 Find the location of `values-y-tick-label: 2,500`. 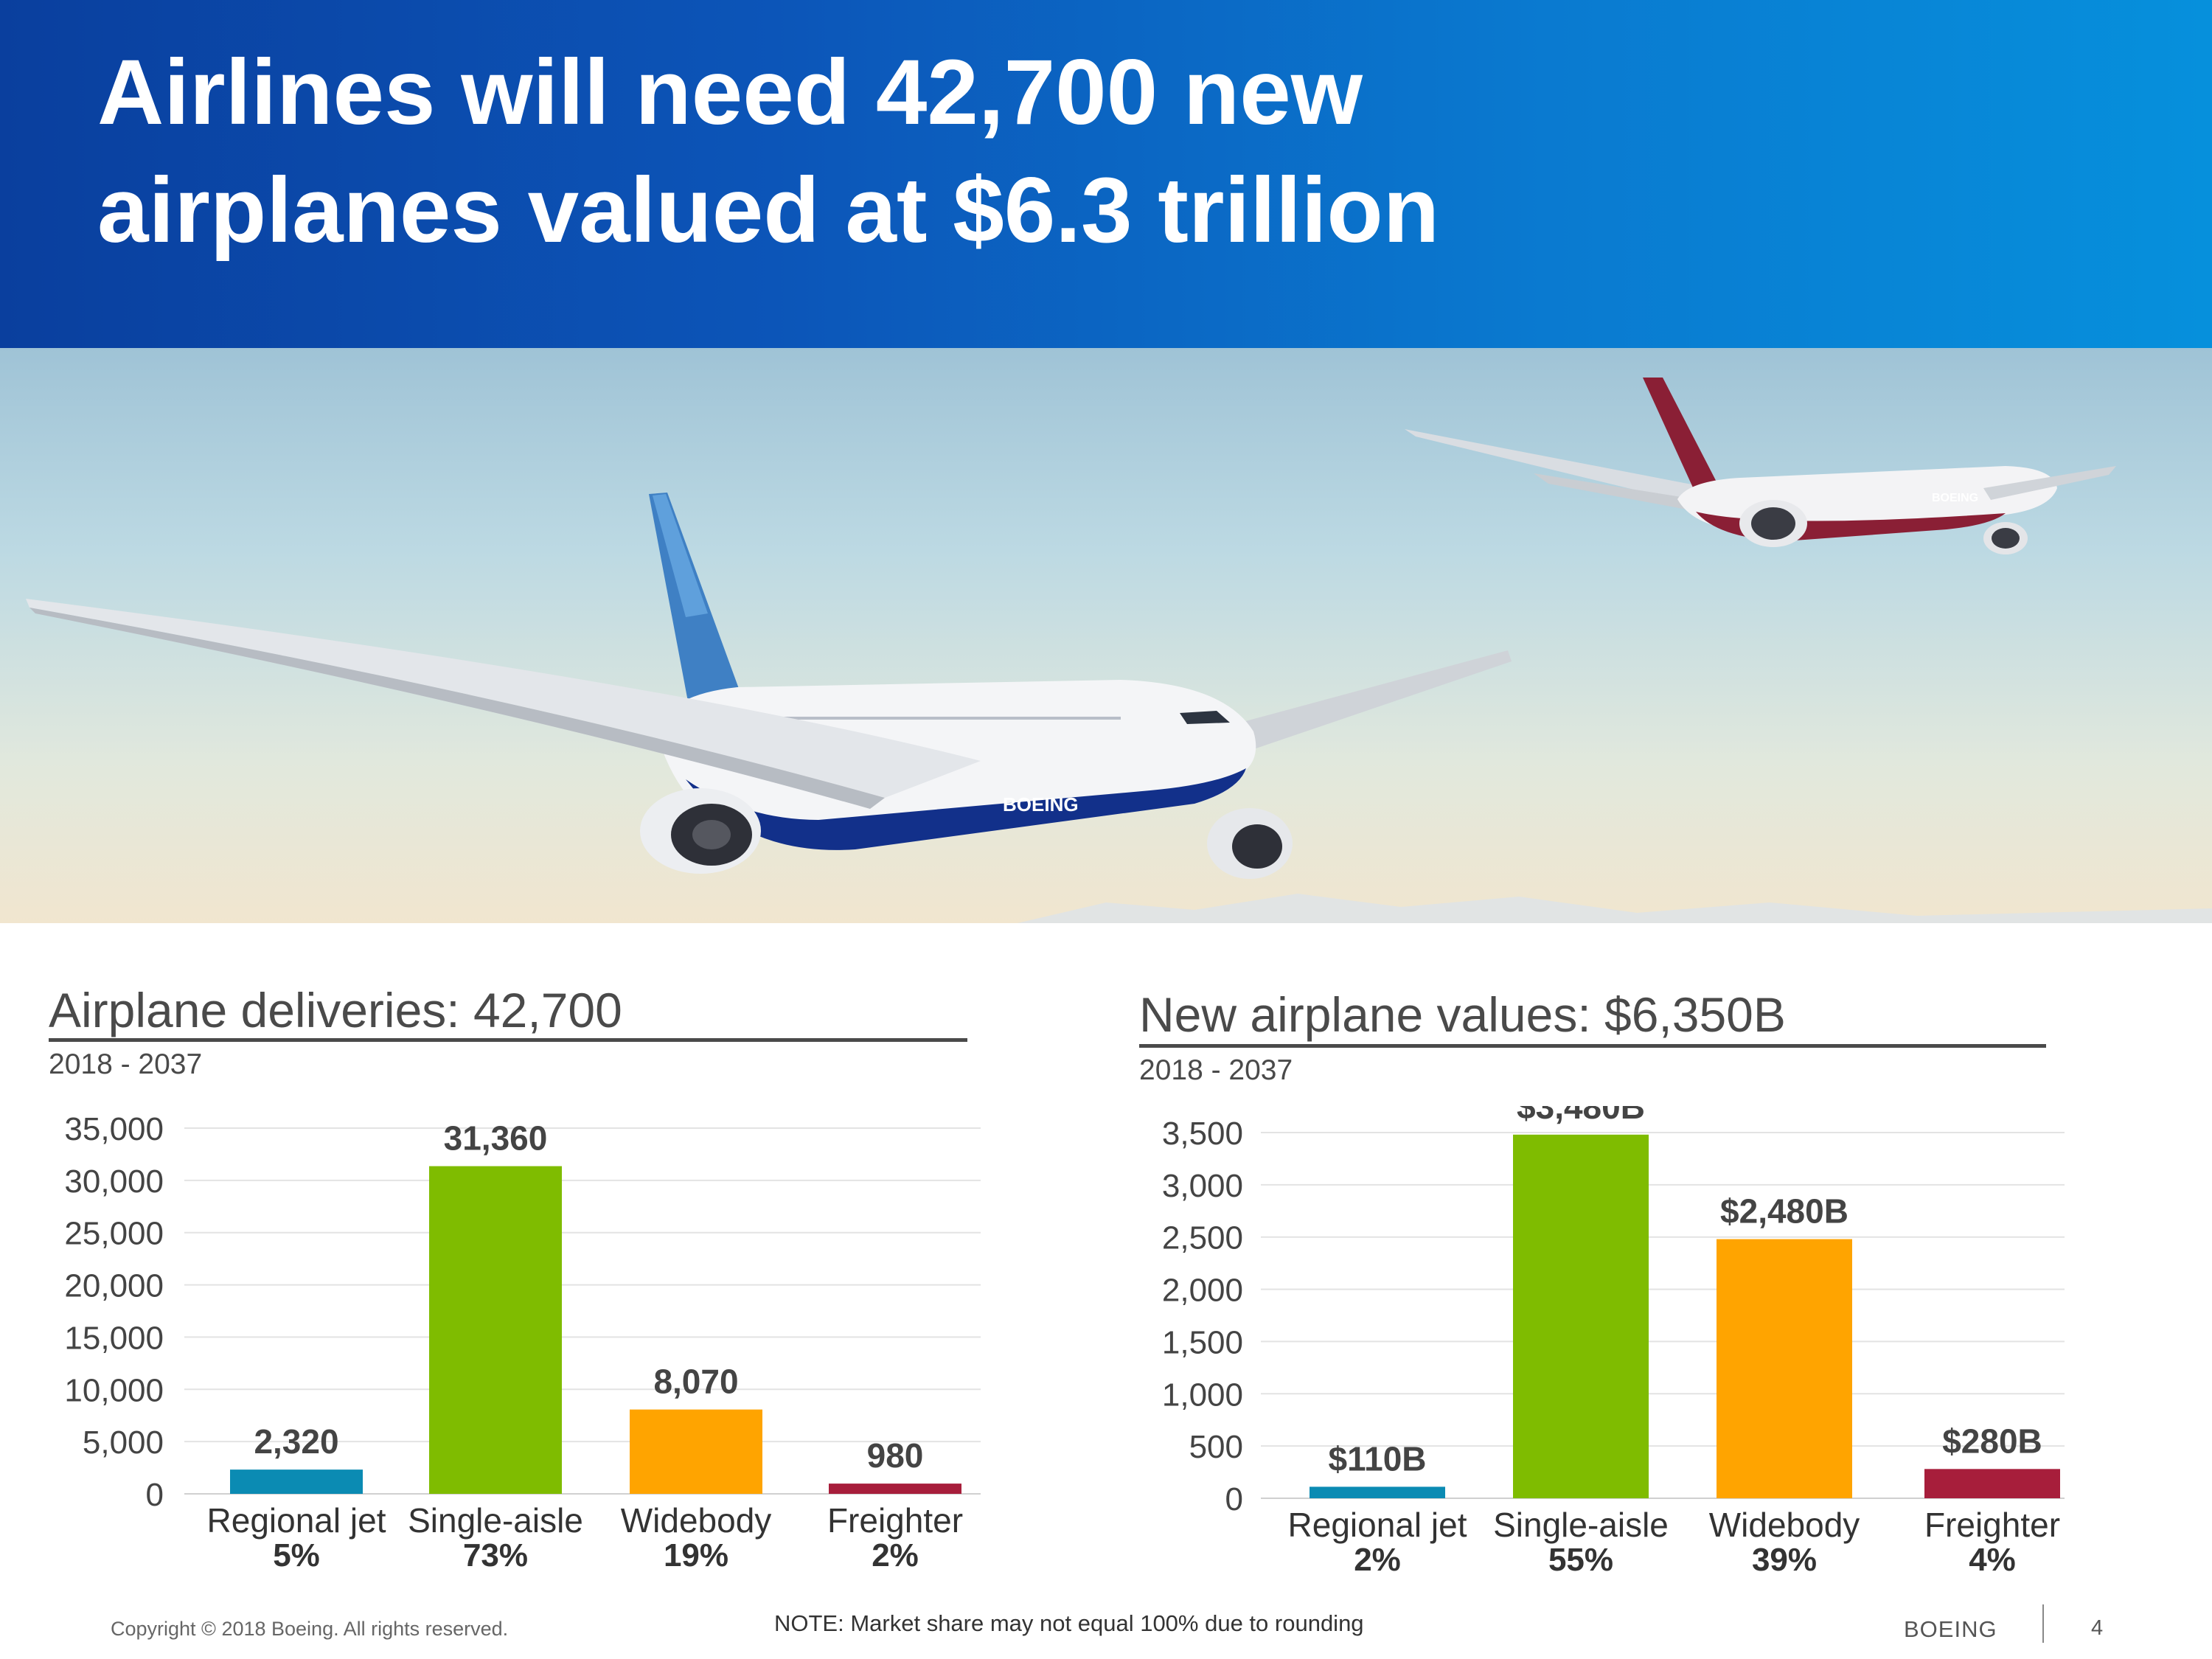

values-y-tick-label: 2,500 is located at coordinates (1202, 1238).